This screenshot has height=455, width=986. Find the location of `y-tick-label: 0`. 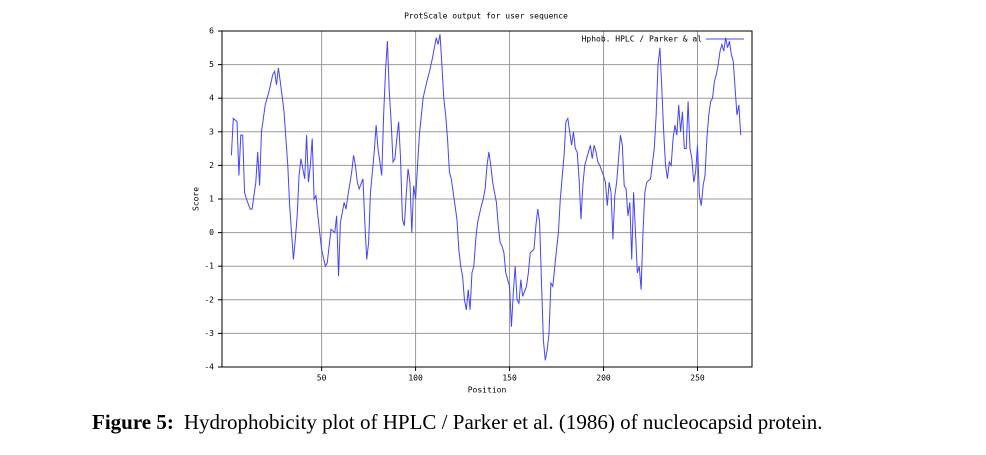

y-tick-label: 0 is located at coordinates (211, 232).